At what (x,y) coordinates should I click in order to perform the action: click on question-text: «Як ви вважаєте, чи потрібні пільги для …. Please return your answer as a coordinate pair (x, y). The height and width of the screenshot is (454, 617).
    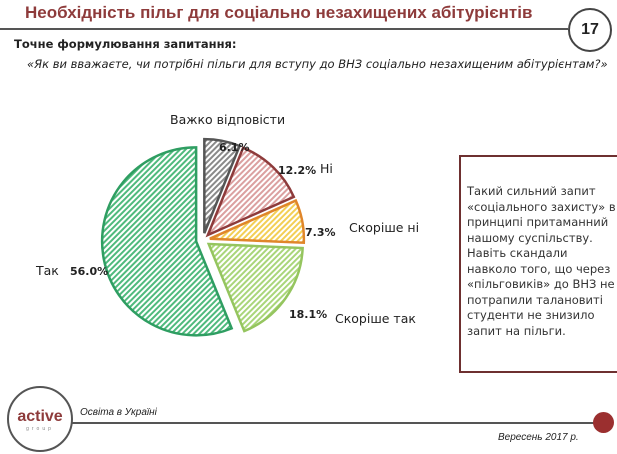
    Looking at the image, I should click on (317, 64).